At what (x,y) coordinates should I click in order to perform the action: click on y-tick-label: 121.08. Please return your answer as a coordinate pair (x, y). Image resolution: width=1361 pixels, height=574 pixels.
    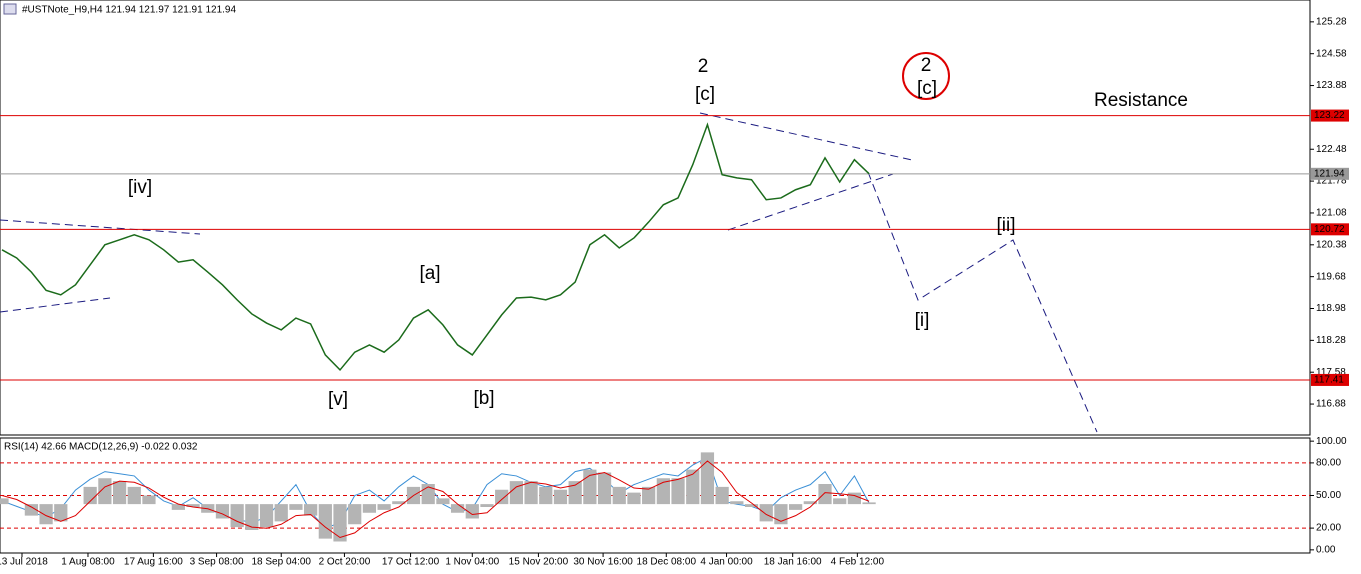
    Looking at the image, I should click on (1331, 213).